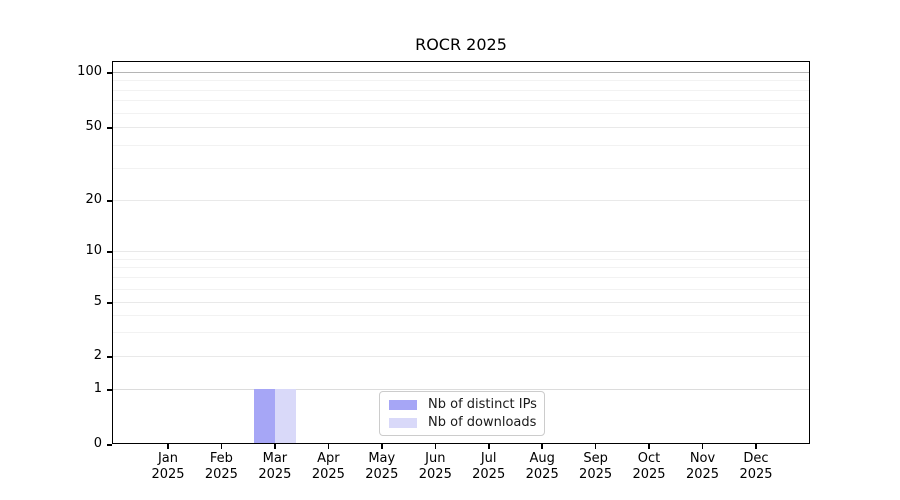  I want to click on x-tick-label-oct: Oct 2025, so click(649, 466).